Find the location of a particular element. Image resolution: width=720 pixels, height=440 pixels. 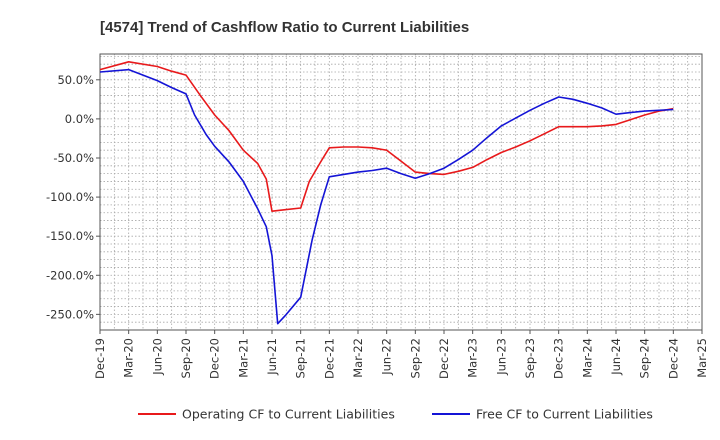

x-tick-label: Dec-19 is located at coordinates (100, 358).